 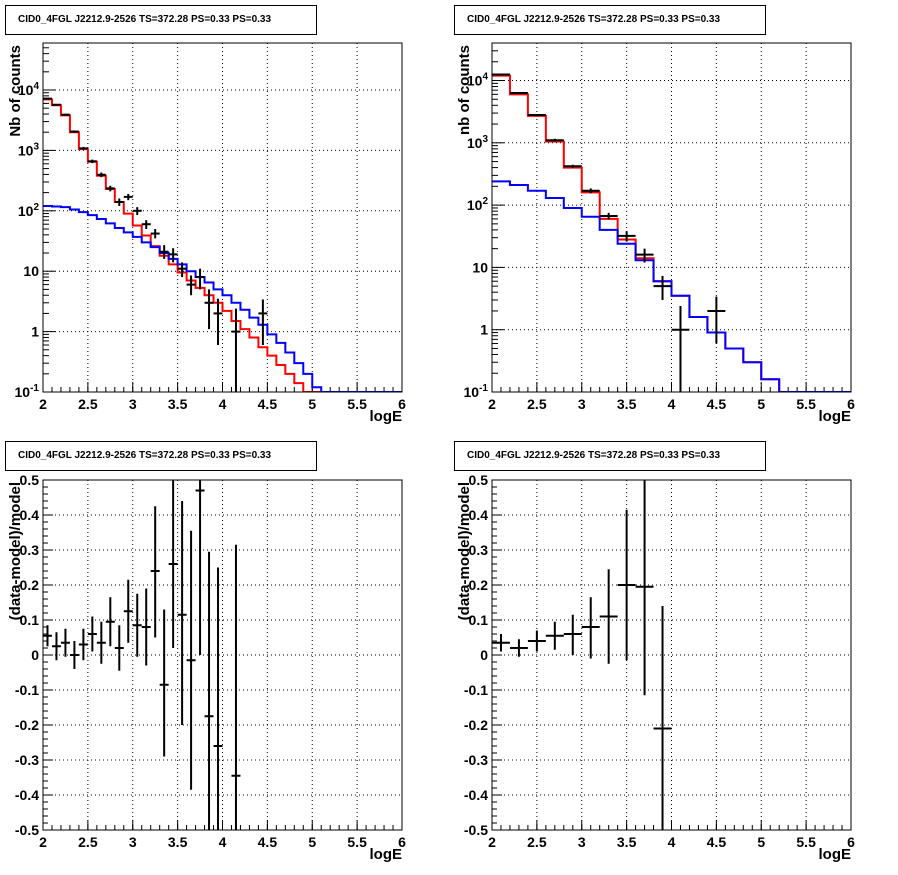 What do you see at coordinates (480, 267) in the screenshot?
I see `y-tick-label: 10` at bounding box center [480, 267].